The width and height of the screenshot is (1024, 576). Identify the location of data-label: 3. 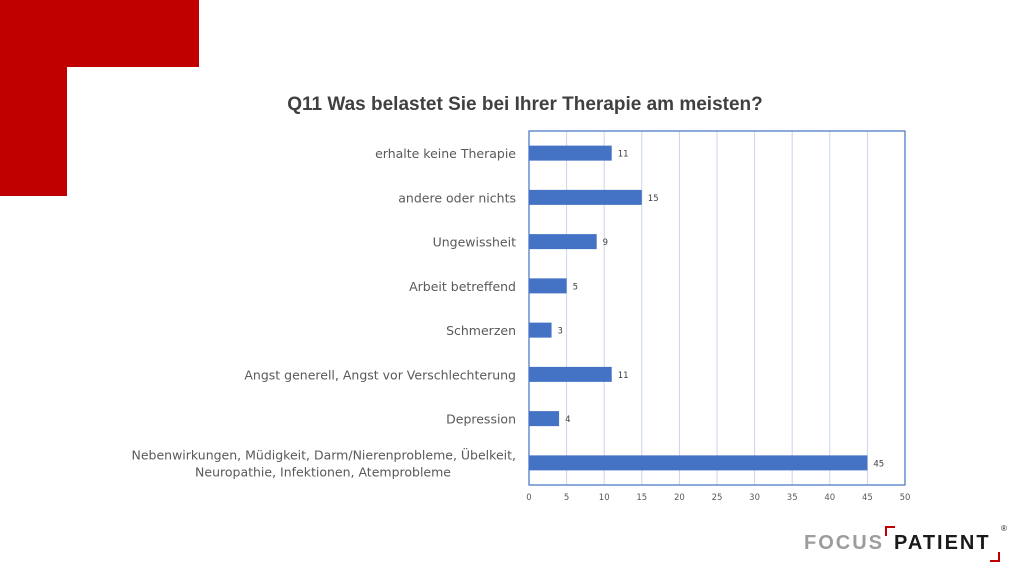
(560, 332).